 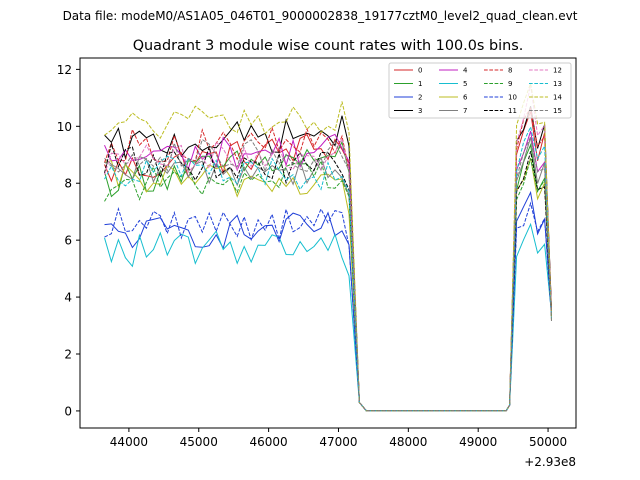 What do you see at coordinates (548, 442) in the screenshot?
I see `x-tick-label: 50000` at bounding box center [548, 442].